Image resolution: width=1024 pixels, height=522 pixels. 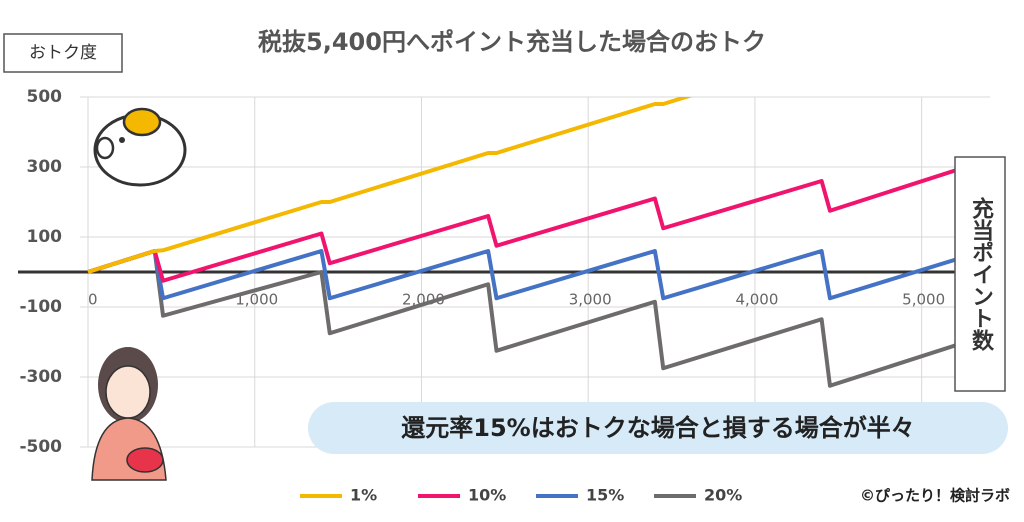 I want to click on y-tick-label: 500, so click(x=45, y=97).